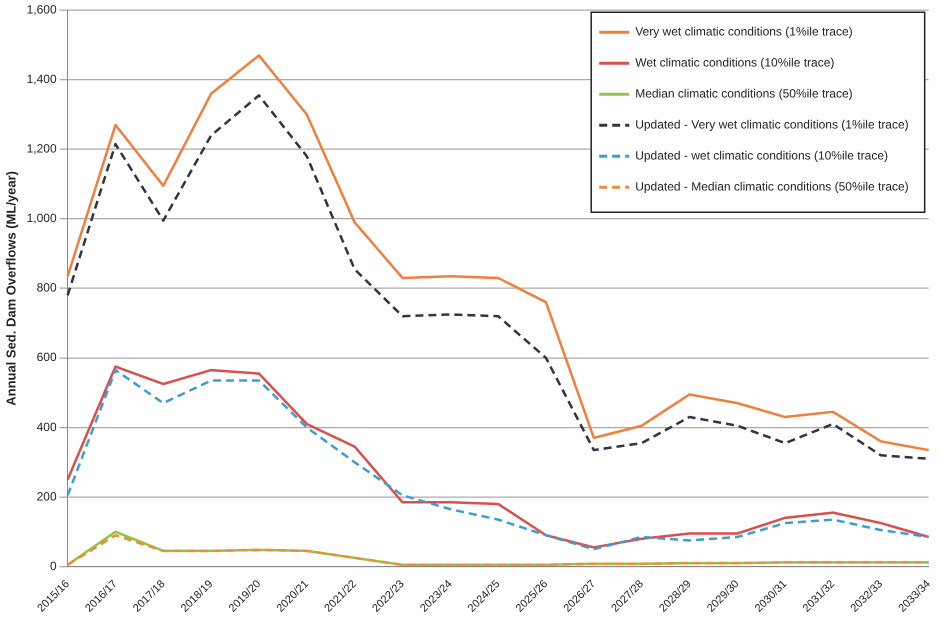 Image resolution: width=941 pixels, height=618 pixels. I want to click on y-tick-label: 600, so click(46, 357).